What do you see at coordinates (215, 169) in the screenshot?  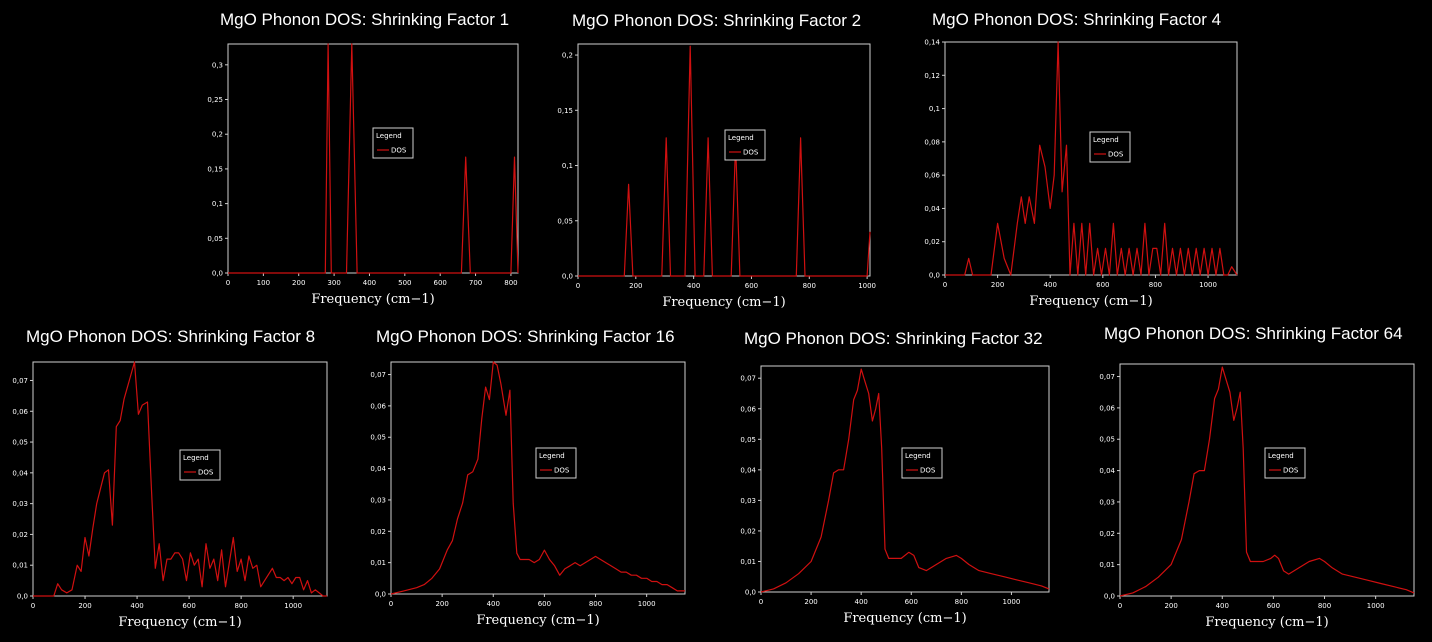 I see `y-tick-label: 0,15` at bounding box center [215, 169].